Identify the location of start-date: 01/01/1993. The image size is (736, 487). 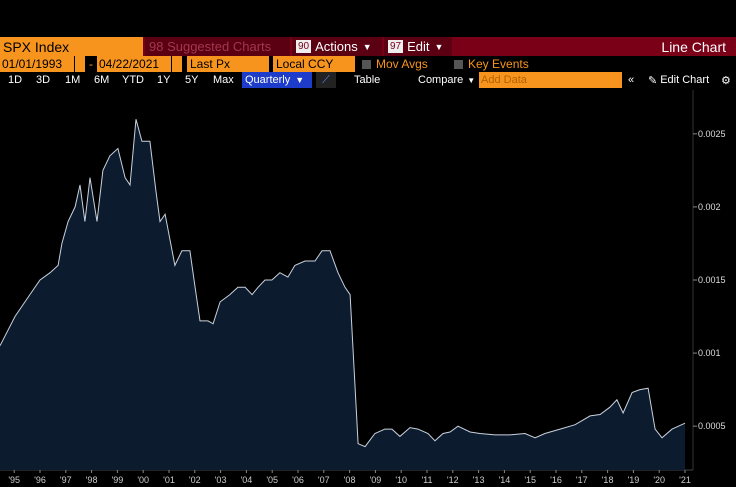
(37, 64).